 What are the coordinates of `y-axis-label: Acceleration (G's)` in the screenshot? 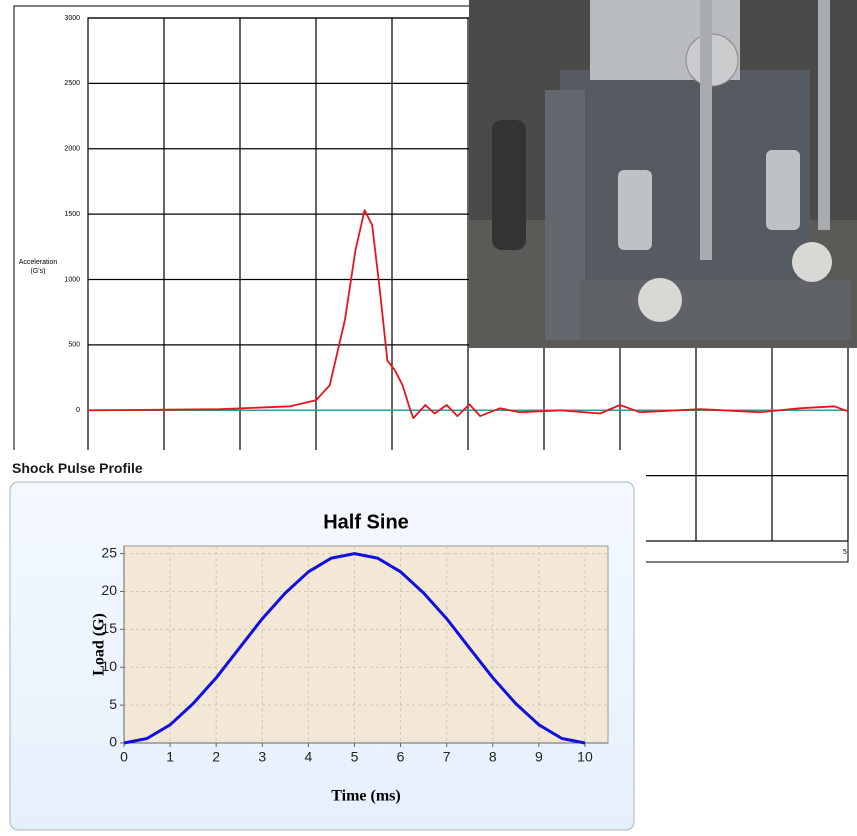 It's located at (38, 267).